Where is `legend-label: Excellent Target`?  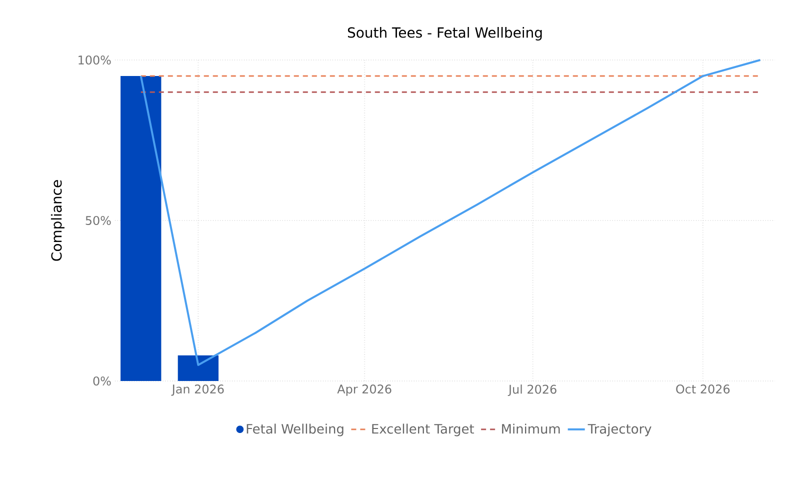
legend-label: Excellent Target is located at coordinates (423, 430).